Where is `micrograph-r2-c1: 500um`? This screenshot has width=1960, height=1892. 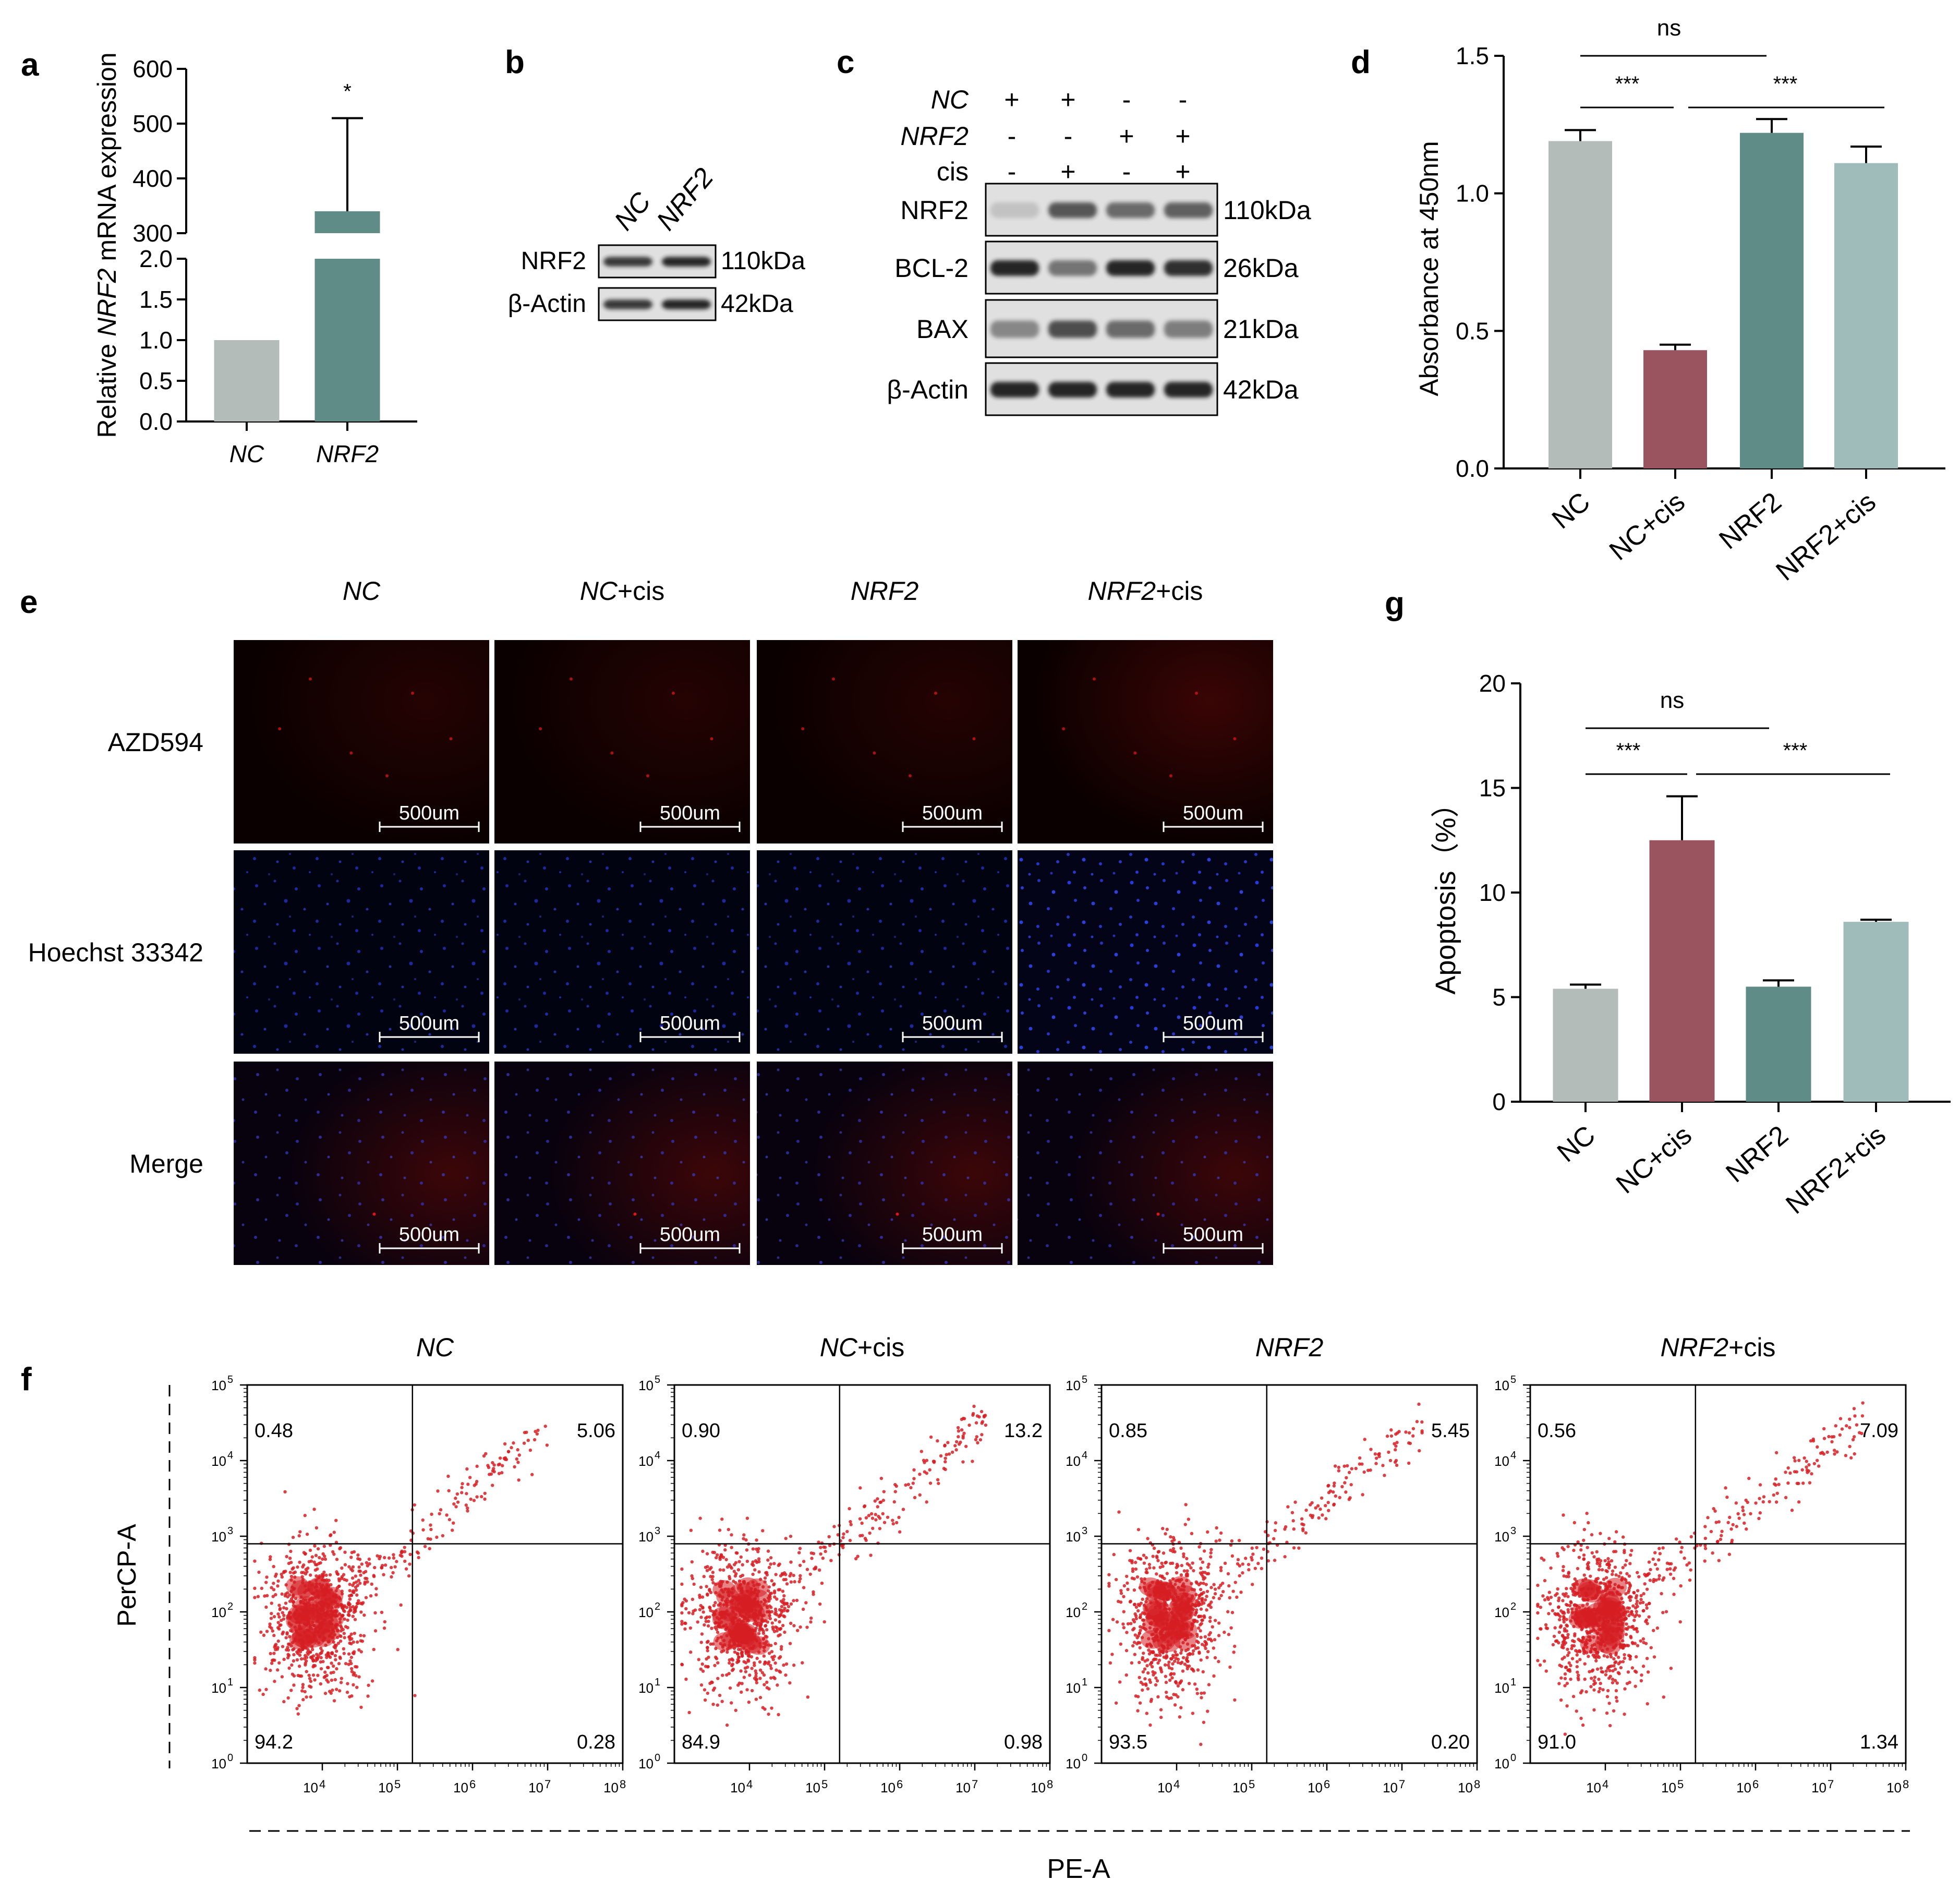 micrograph-r2-c1: 500um is located at coordinates (622, 1163).